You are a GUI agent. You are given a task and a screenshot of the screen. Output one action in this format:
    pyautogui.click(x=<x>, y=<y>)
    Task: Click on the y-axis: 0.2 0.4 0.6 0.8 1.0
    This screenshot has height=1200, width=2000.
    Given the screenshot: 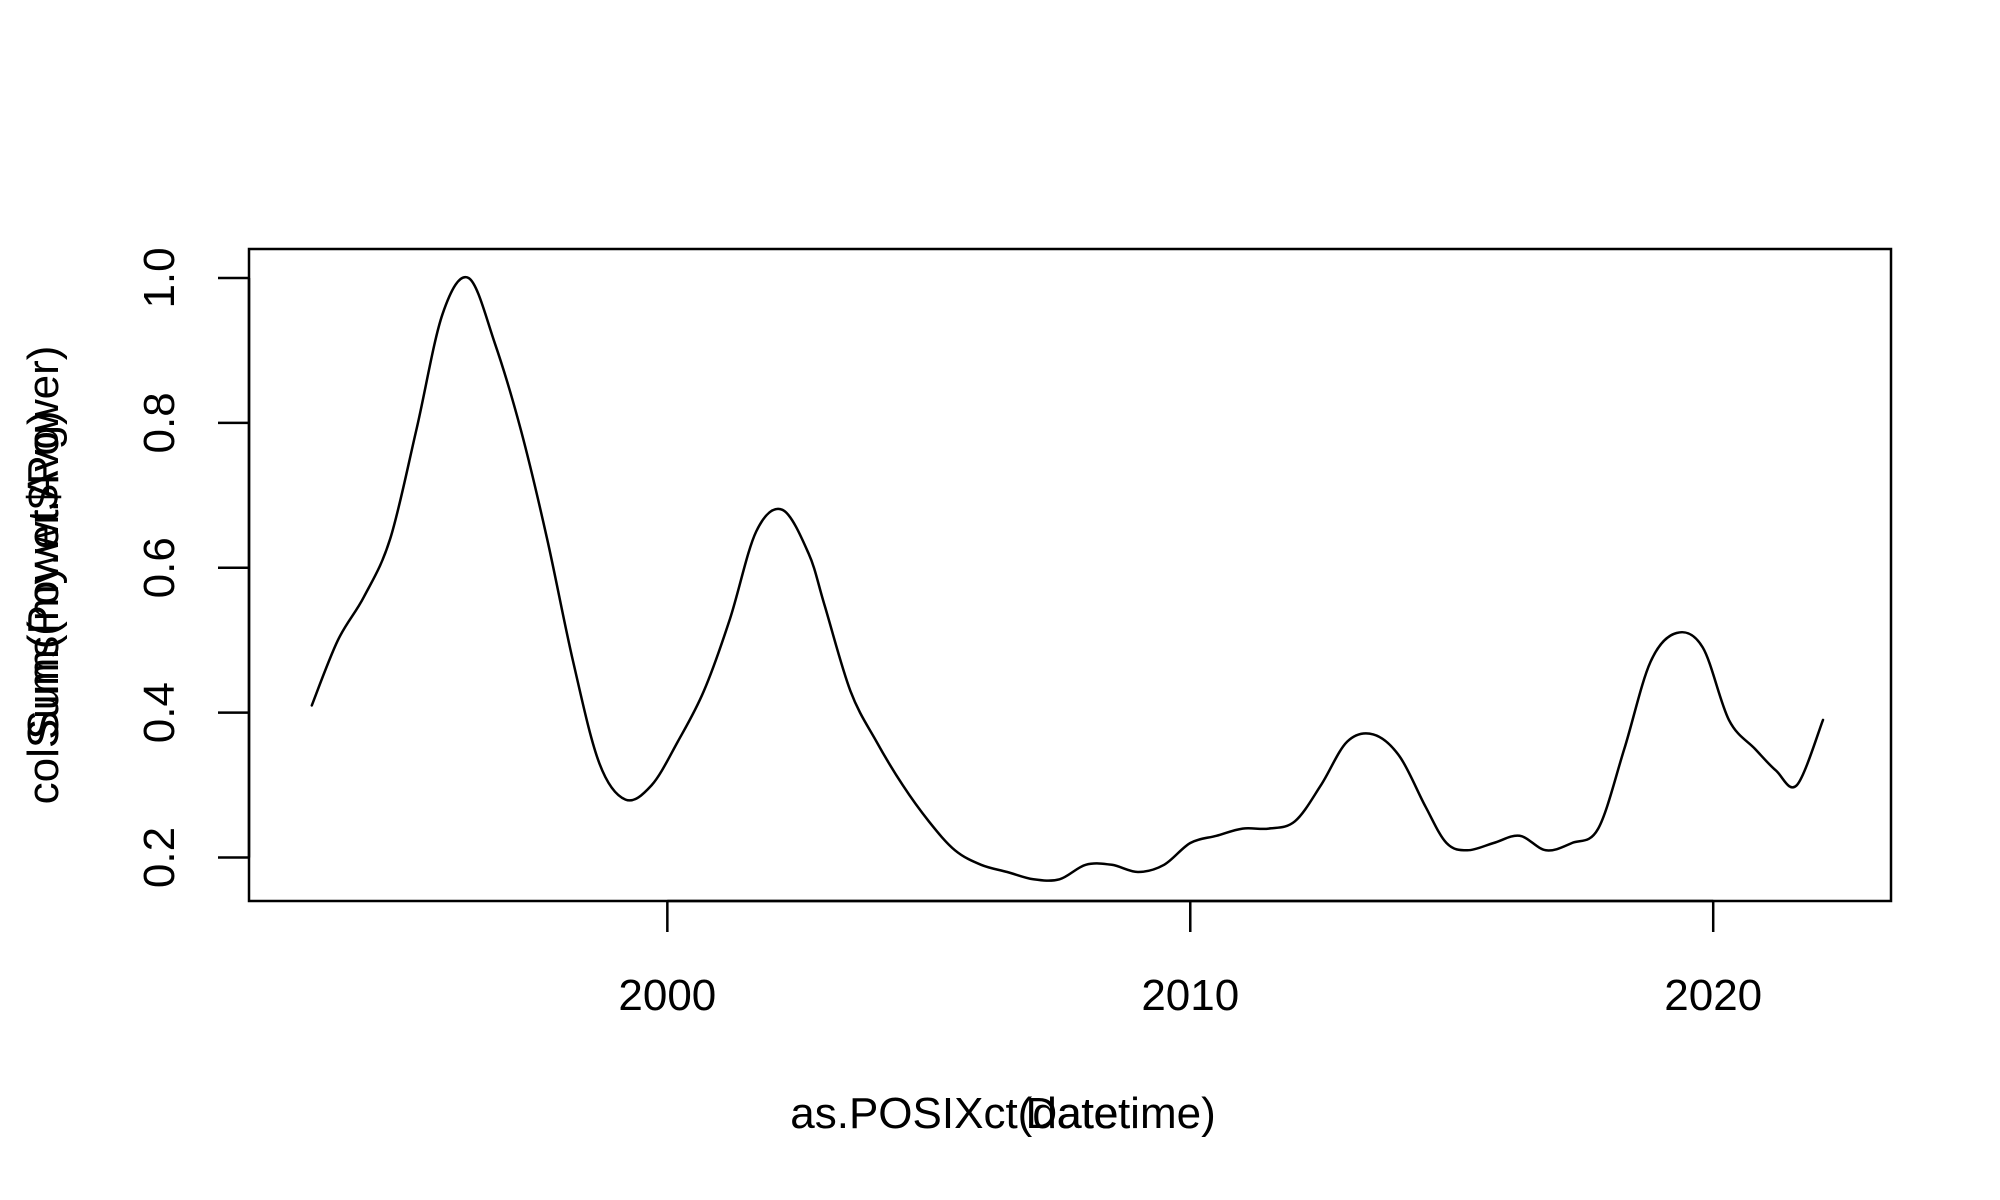 What is the action you would take?
    pyautogui.click(x=193, y=567)
    